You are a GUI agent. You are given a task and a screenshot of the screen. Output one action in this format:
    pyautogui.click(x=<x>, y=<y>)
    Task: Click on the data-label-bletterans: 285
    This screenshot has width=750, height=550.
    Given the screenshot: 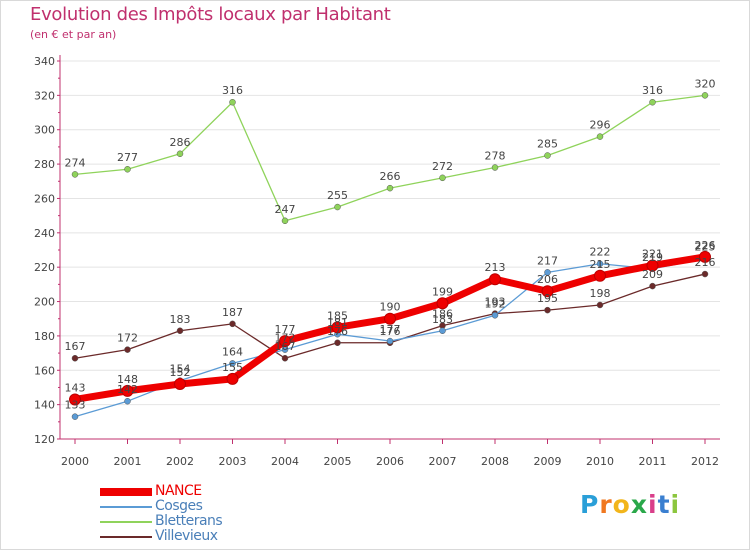 What is the action you would take?
    pyautogui.click(x=547, y=144)
    